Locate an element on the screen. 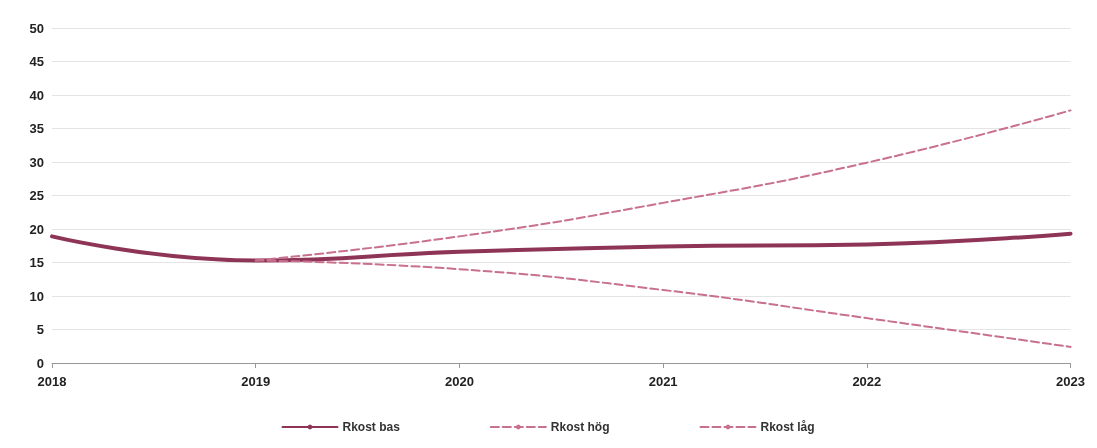  y-tick-label: 45 is located at coordinates (36, 61).